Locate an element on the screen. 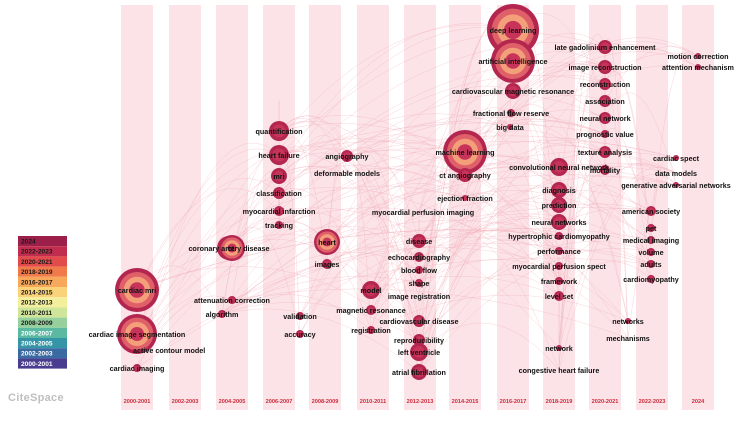 The width and height of the screenshot is (745, 421). legend-label: 2016-2017 is located at coordinates (37, 282).